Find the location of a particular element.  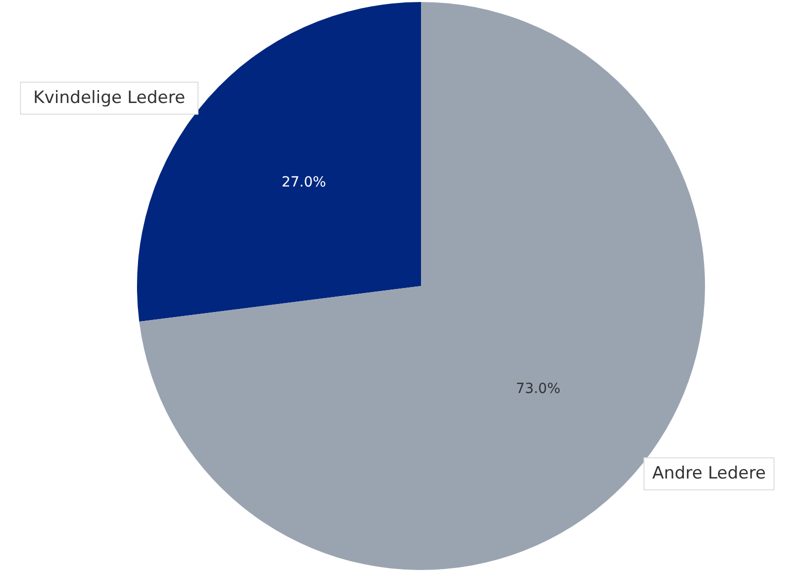

slice-label: Kvindelige Ledere is located at coordinates (109, 98).